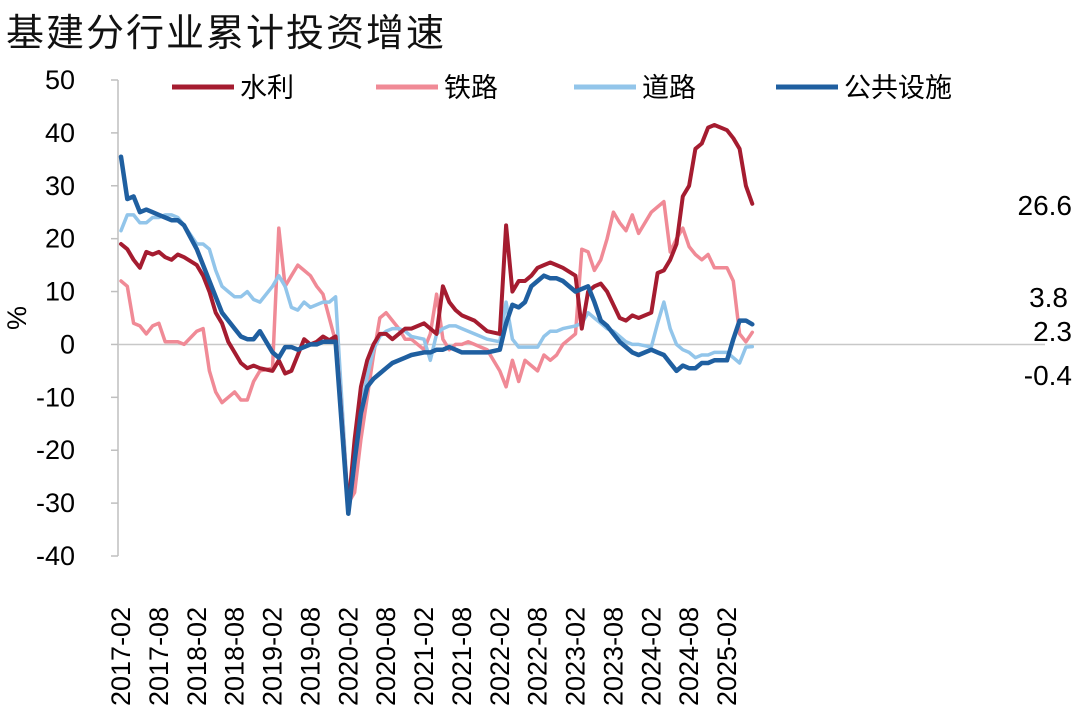 The width and height of the screenshot is (1080, 714). Describe the element at coordinates (226, 33) in the screenshot. I see `chart-title: 基建分行业累计投资增速` at that location.